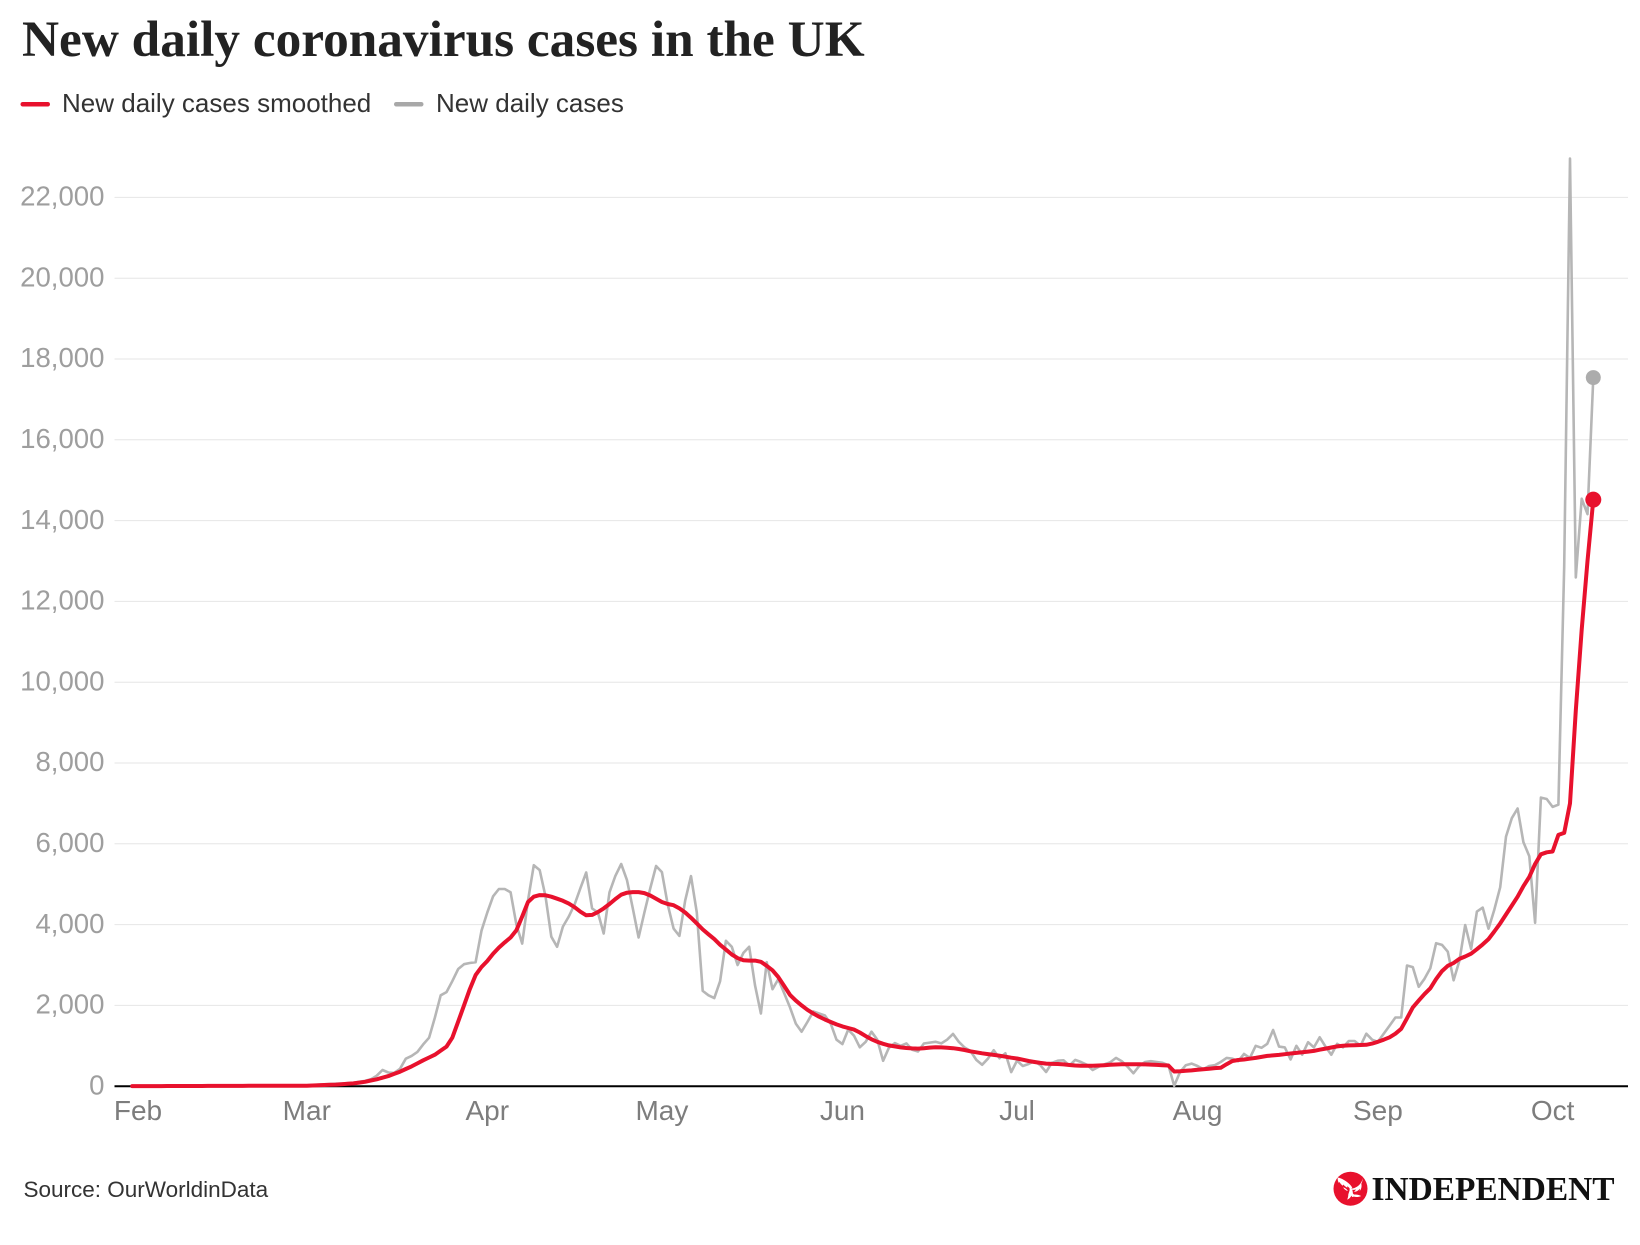  What do you see at coordinates (1198, 1110) in the screenshot?
I see `svg-text: Aug` at bounding box center [1198, 1110].